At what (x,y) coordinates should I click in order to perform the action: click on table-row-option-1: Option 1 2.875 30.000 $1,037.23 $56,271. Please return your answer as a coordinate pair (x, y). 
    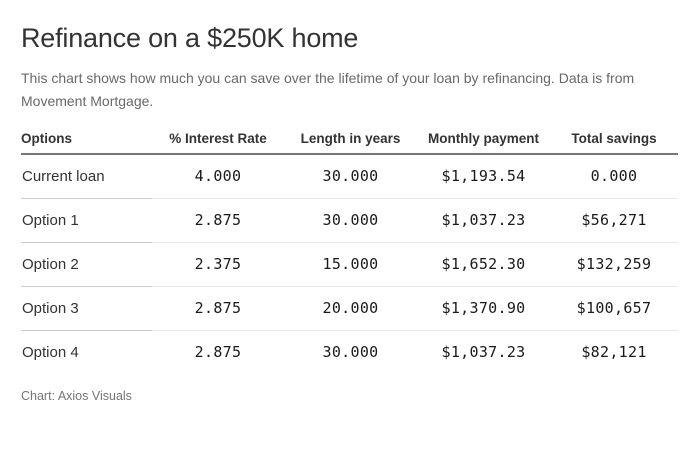
    Looking at the image, I should click on (349, 220).